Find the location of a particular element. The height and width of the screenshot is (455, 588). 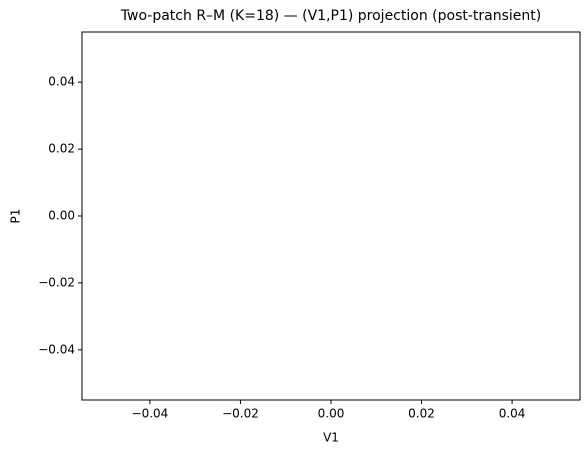

y-tick-label: −0.02 is located at coordinates (56, 282).